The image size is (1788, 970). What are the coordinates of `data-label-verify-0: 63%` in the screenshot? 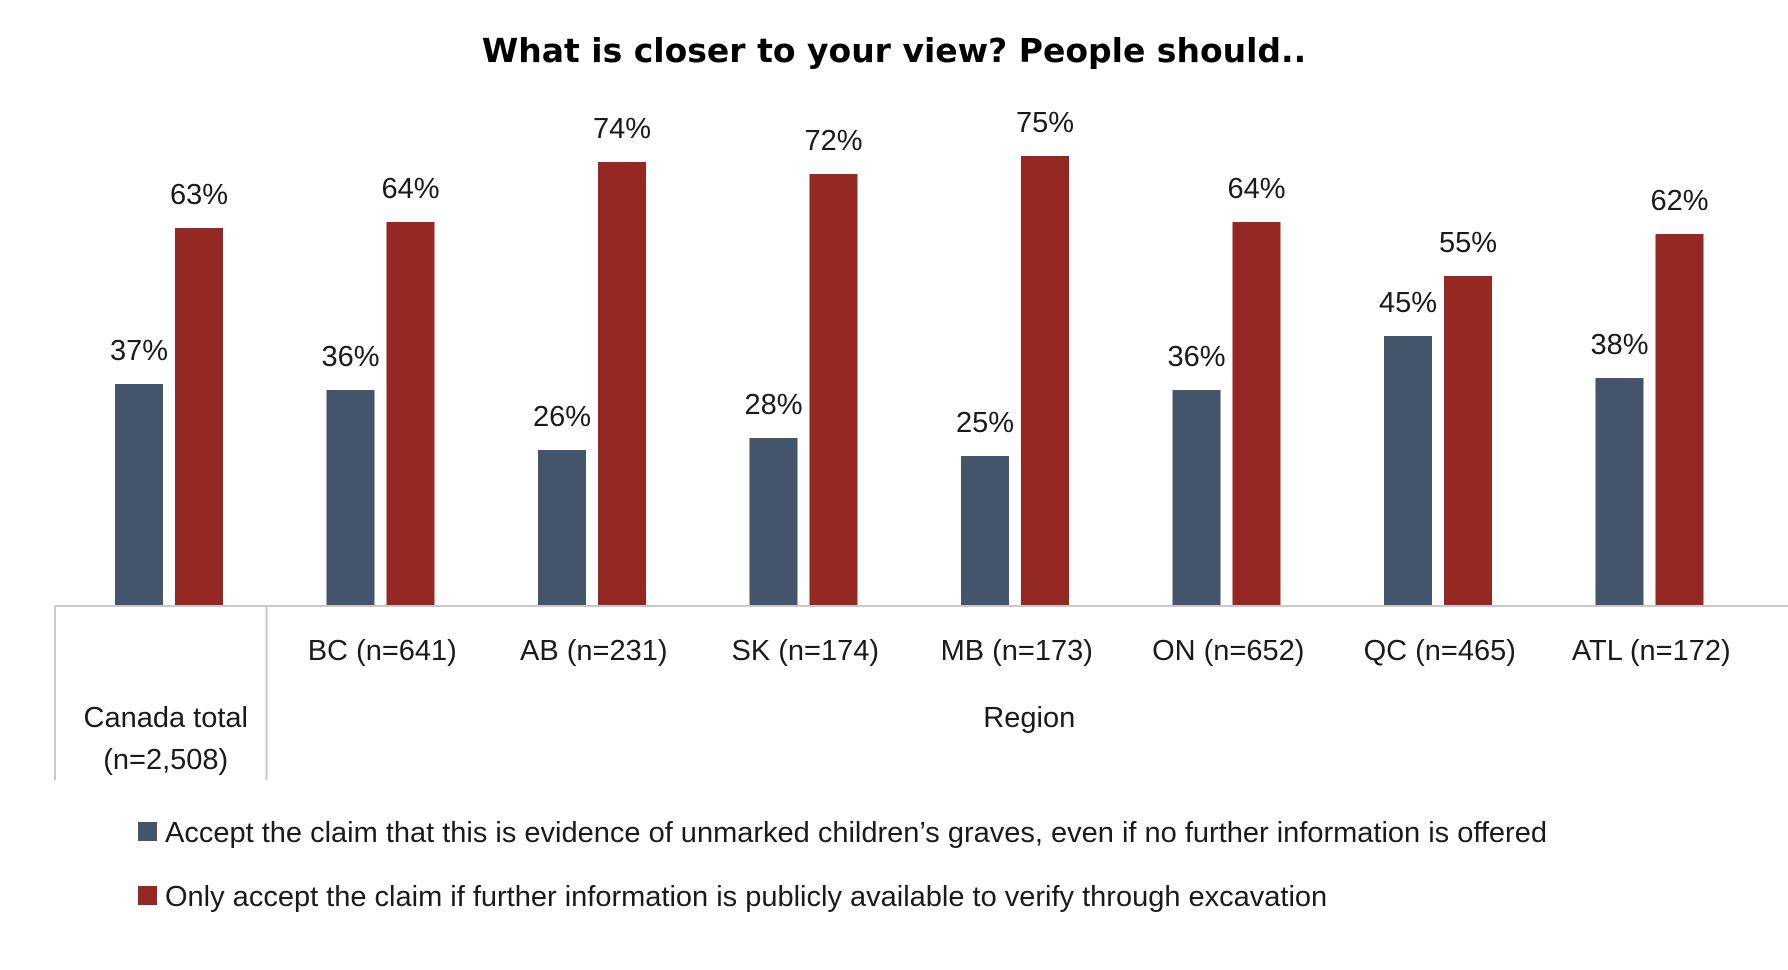 It's located at (199, 195).